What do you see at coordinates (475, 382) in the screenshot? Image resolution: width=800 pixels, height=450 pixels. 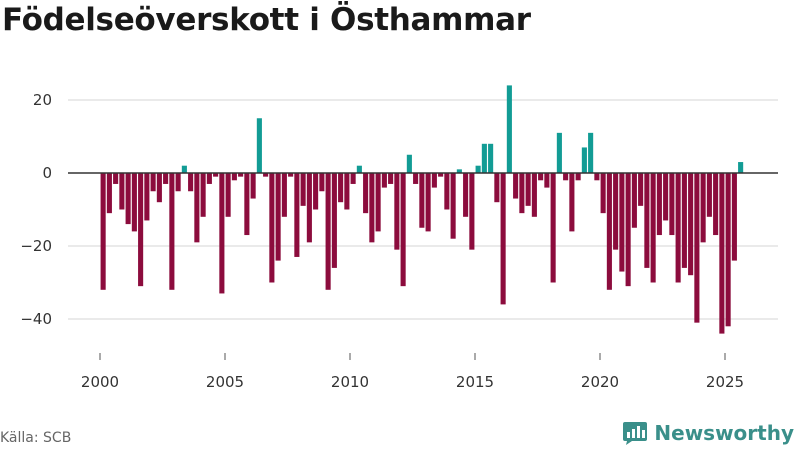 I see `x-tick-label: 2015` at bounding box center [475, 382].